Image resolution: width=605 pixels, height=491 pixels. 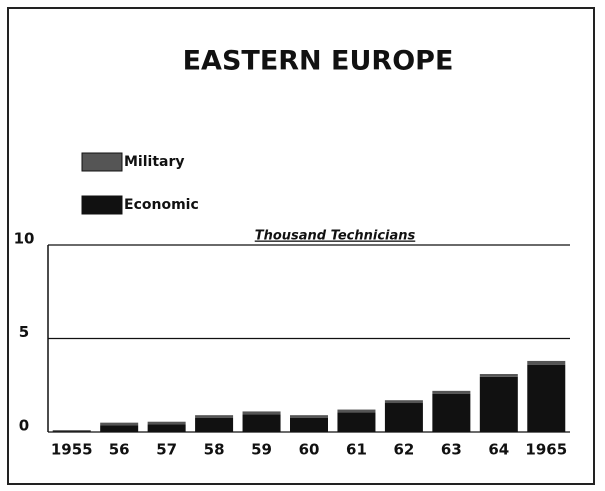 I want to click on x-tick-label: 63, so click(x=451, y=450).